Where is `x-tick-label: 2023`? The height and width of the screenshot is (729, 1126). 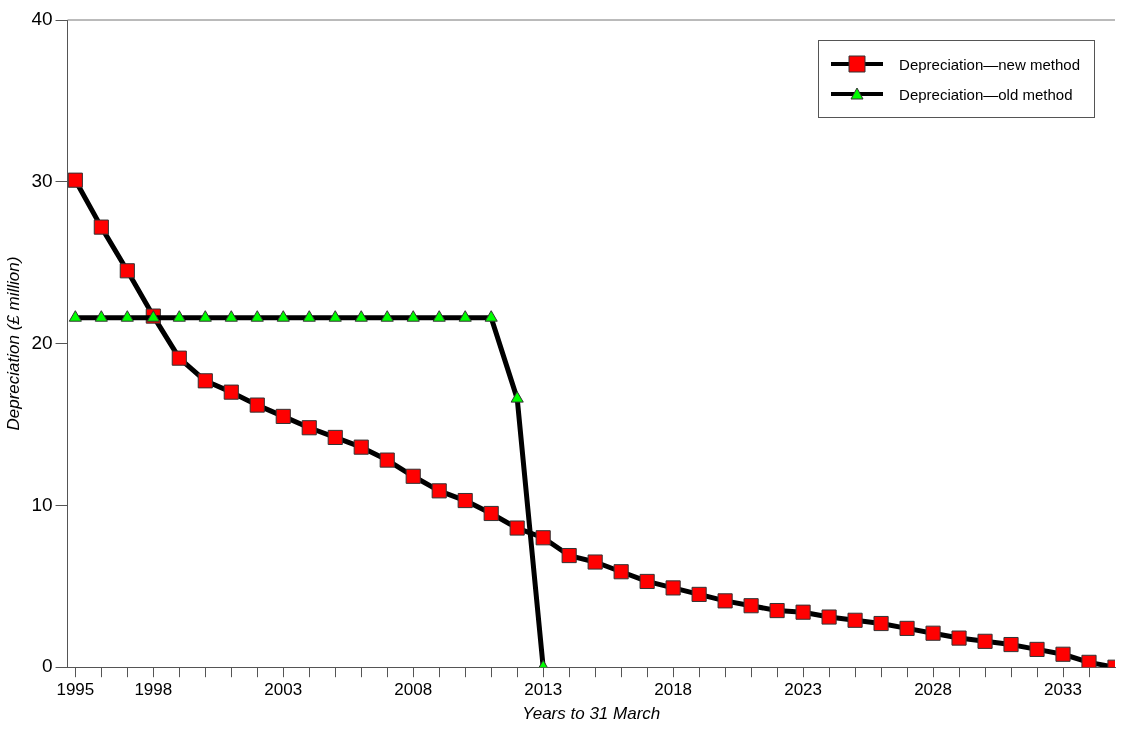 x-tick-label: 2023 is located at coordinates (803, 690).